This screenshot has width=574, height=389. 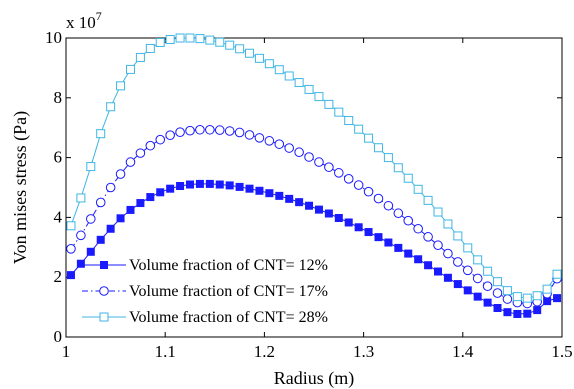 I want to click on legend-label: Volume fraction of CNT= 28%, so click(x=228, y=317).